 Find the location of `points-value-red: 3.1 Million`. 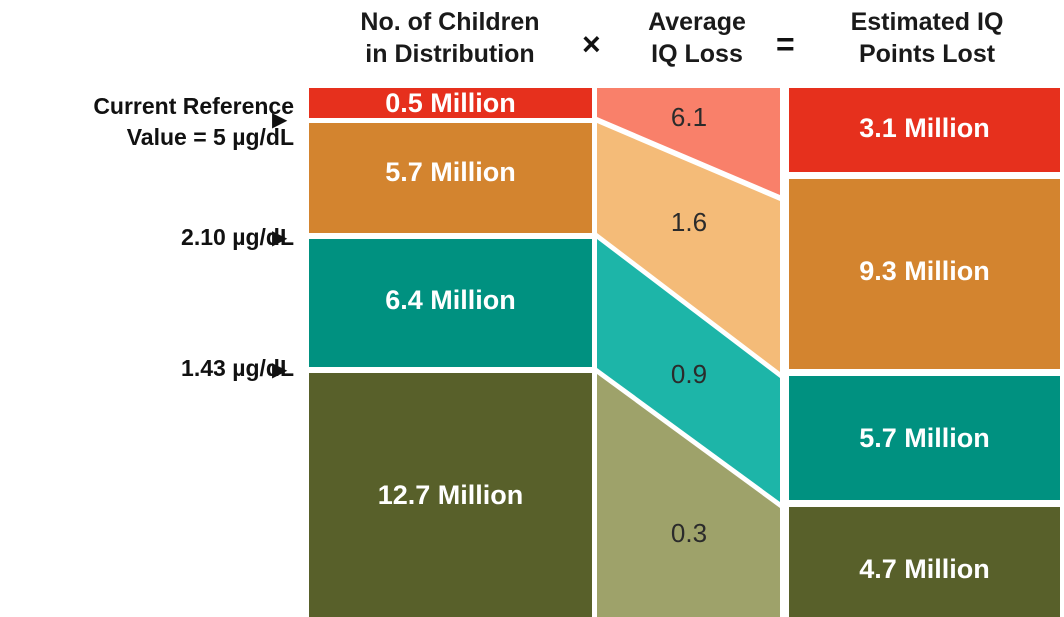

points-value-red: 3.1 Million is located at coordinates (924, 127).